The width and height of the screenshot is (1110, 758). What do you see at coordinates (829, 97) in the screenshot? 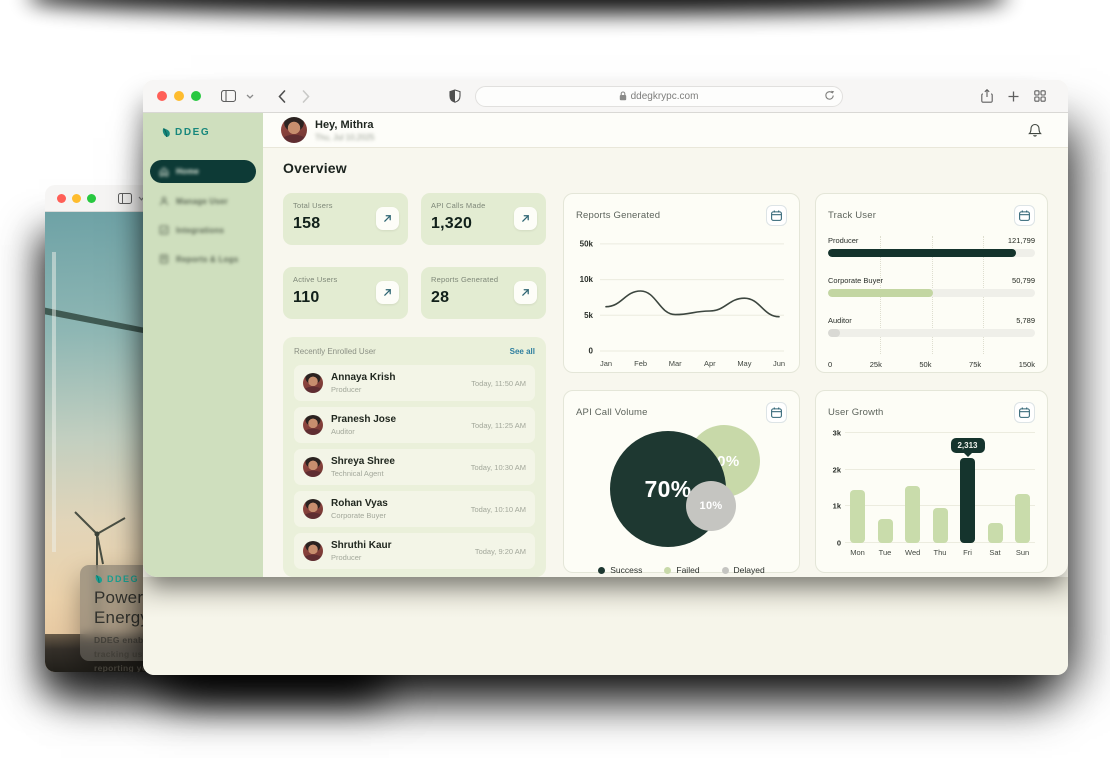
I see `reload-icon` at bounding box center [829, 97].